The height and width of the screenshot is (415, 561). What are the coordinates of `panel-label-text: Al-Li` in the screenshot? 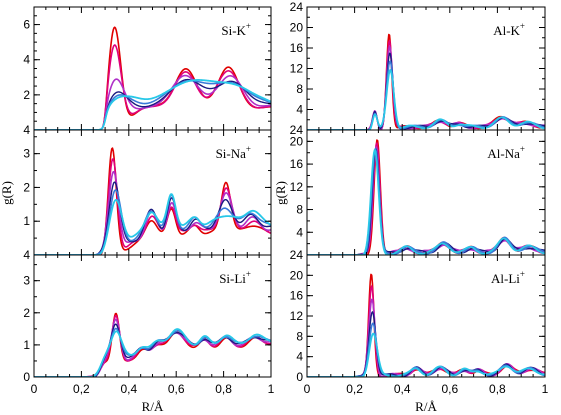 It's located at (505, 278).